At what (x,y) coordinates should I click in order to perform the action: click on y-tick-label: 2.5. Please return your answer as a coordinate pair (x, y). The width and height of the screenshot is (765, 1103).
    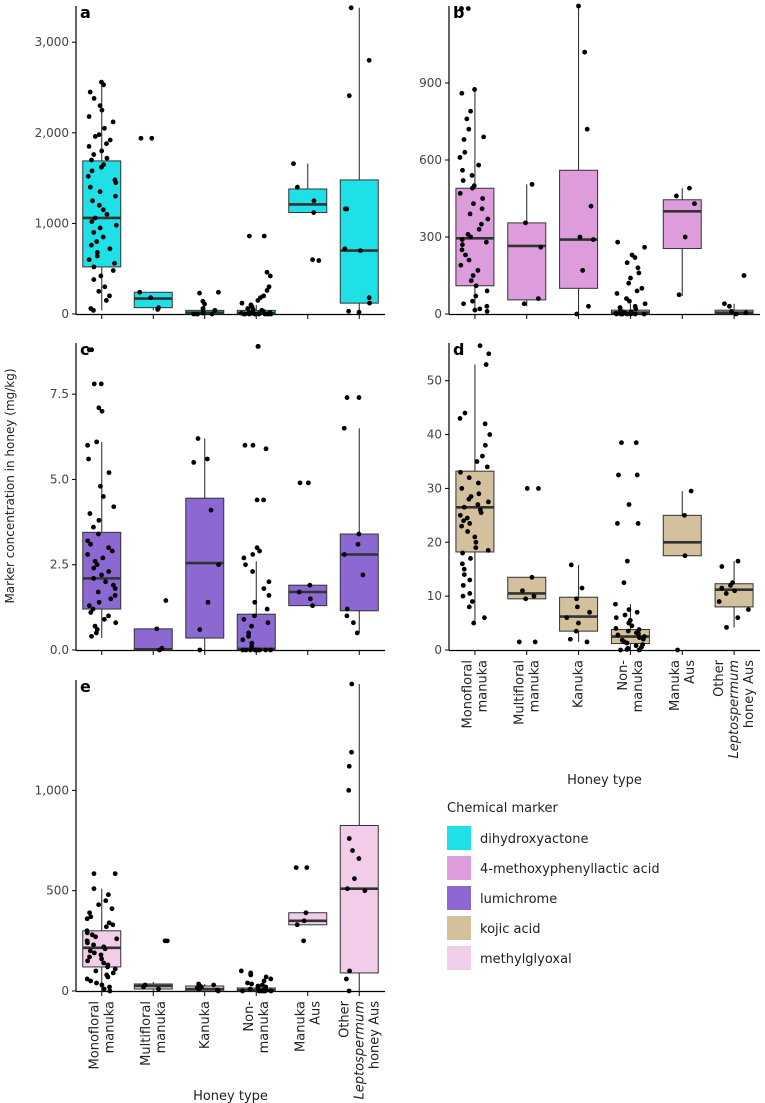
    Looking at the image, I should click on (59, 565).